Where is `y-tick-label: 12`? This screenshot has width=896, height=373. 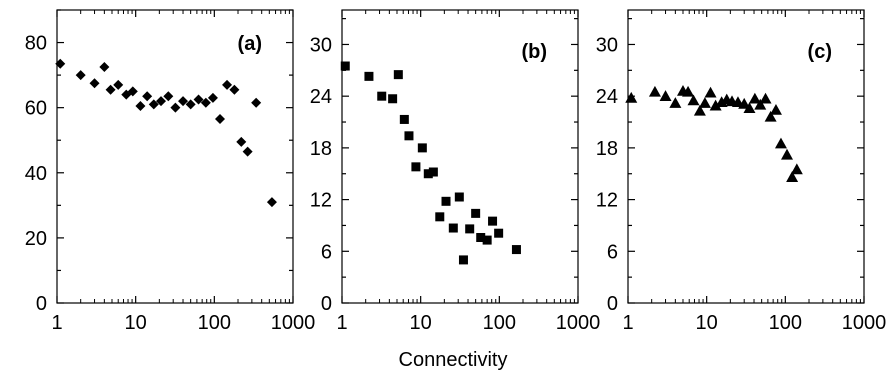
y-tick-label: 12 is located at coordinates (607, 201).